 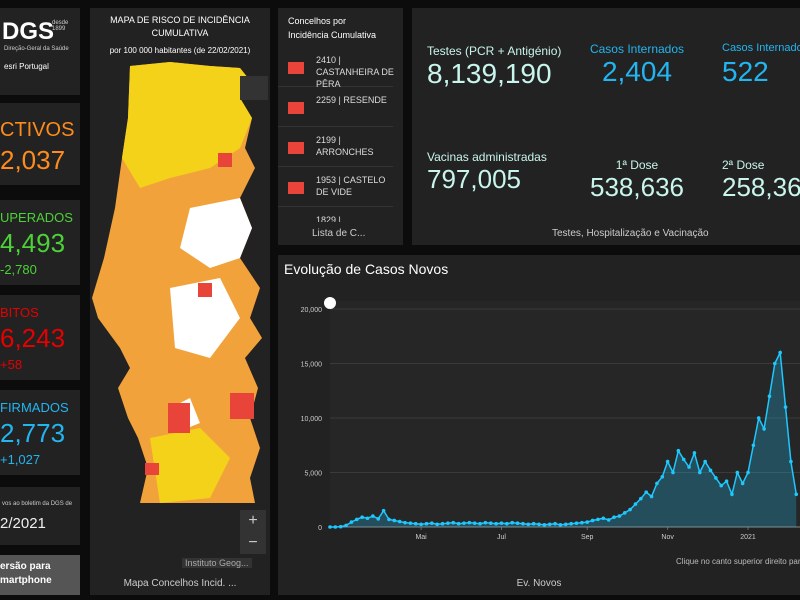 What do you see at coordinates (630, 233) in the screenshot?
I see `stats-footer: Testes, Hospitalização e Vacinação` at bounding box center [630, 233].